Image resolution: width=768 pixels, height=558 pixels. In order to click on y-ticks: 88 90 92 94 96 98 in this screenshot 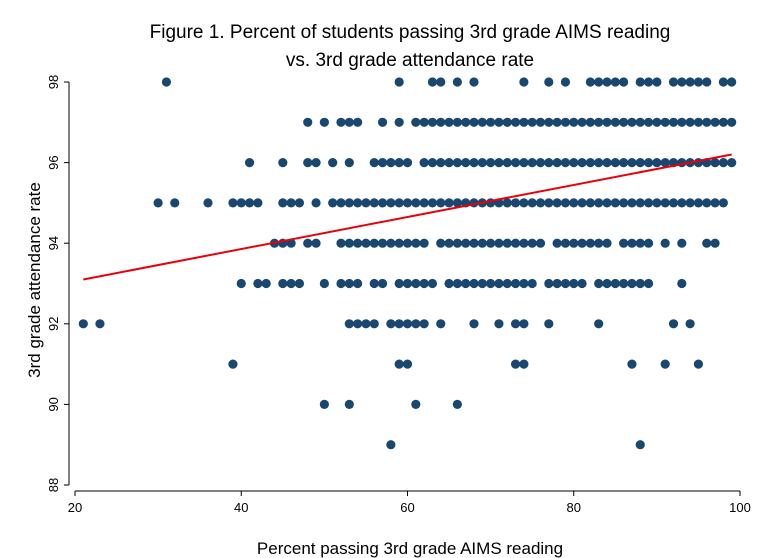, I will do `click(57, 283)`.